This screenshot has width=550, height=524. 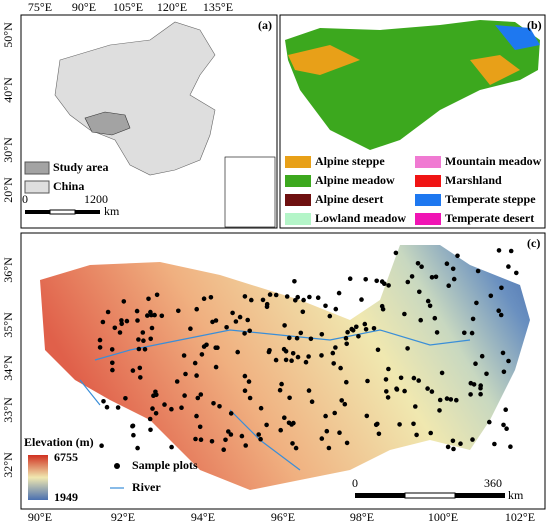 I want to click on legend-label: China, so click(x=68, y=186).